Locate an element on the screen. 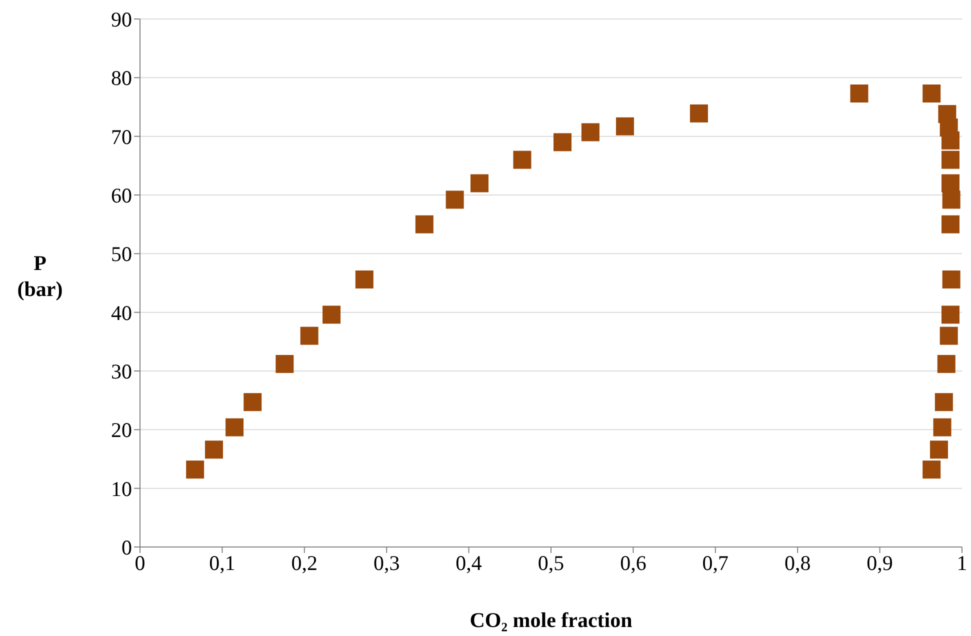  x-tick-label: 0,7 is located at coordinates (715, 562).